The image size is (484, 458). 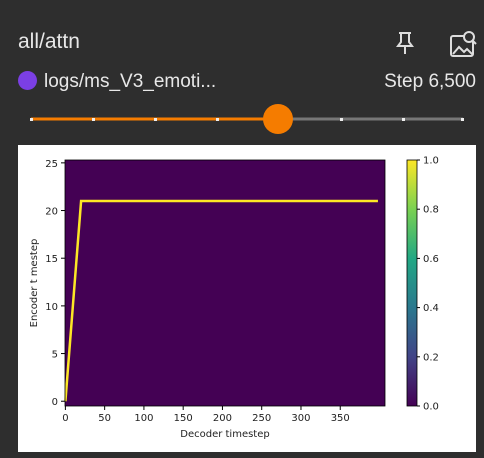 What do you see at coordinates (51, 212) in the screenshot?
I see `y-tick-label: 20` at bounding box center [51, 212].